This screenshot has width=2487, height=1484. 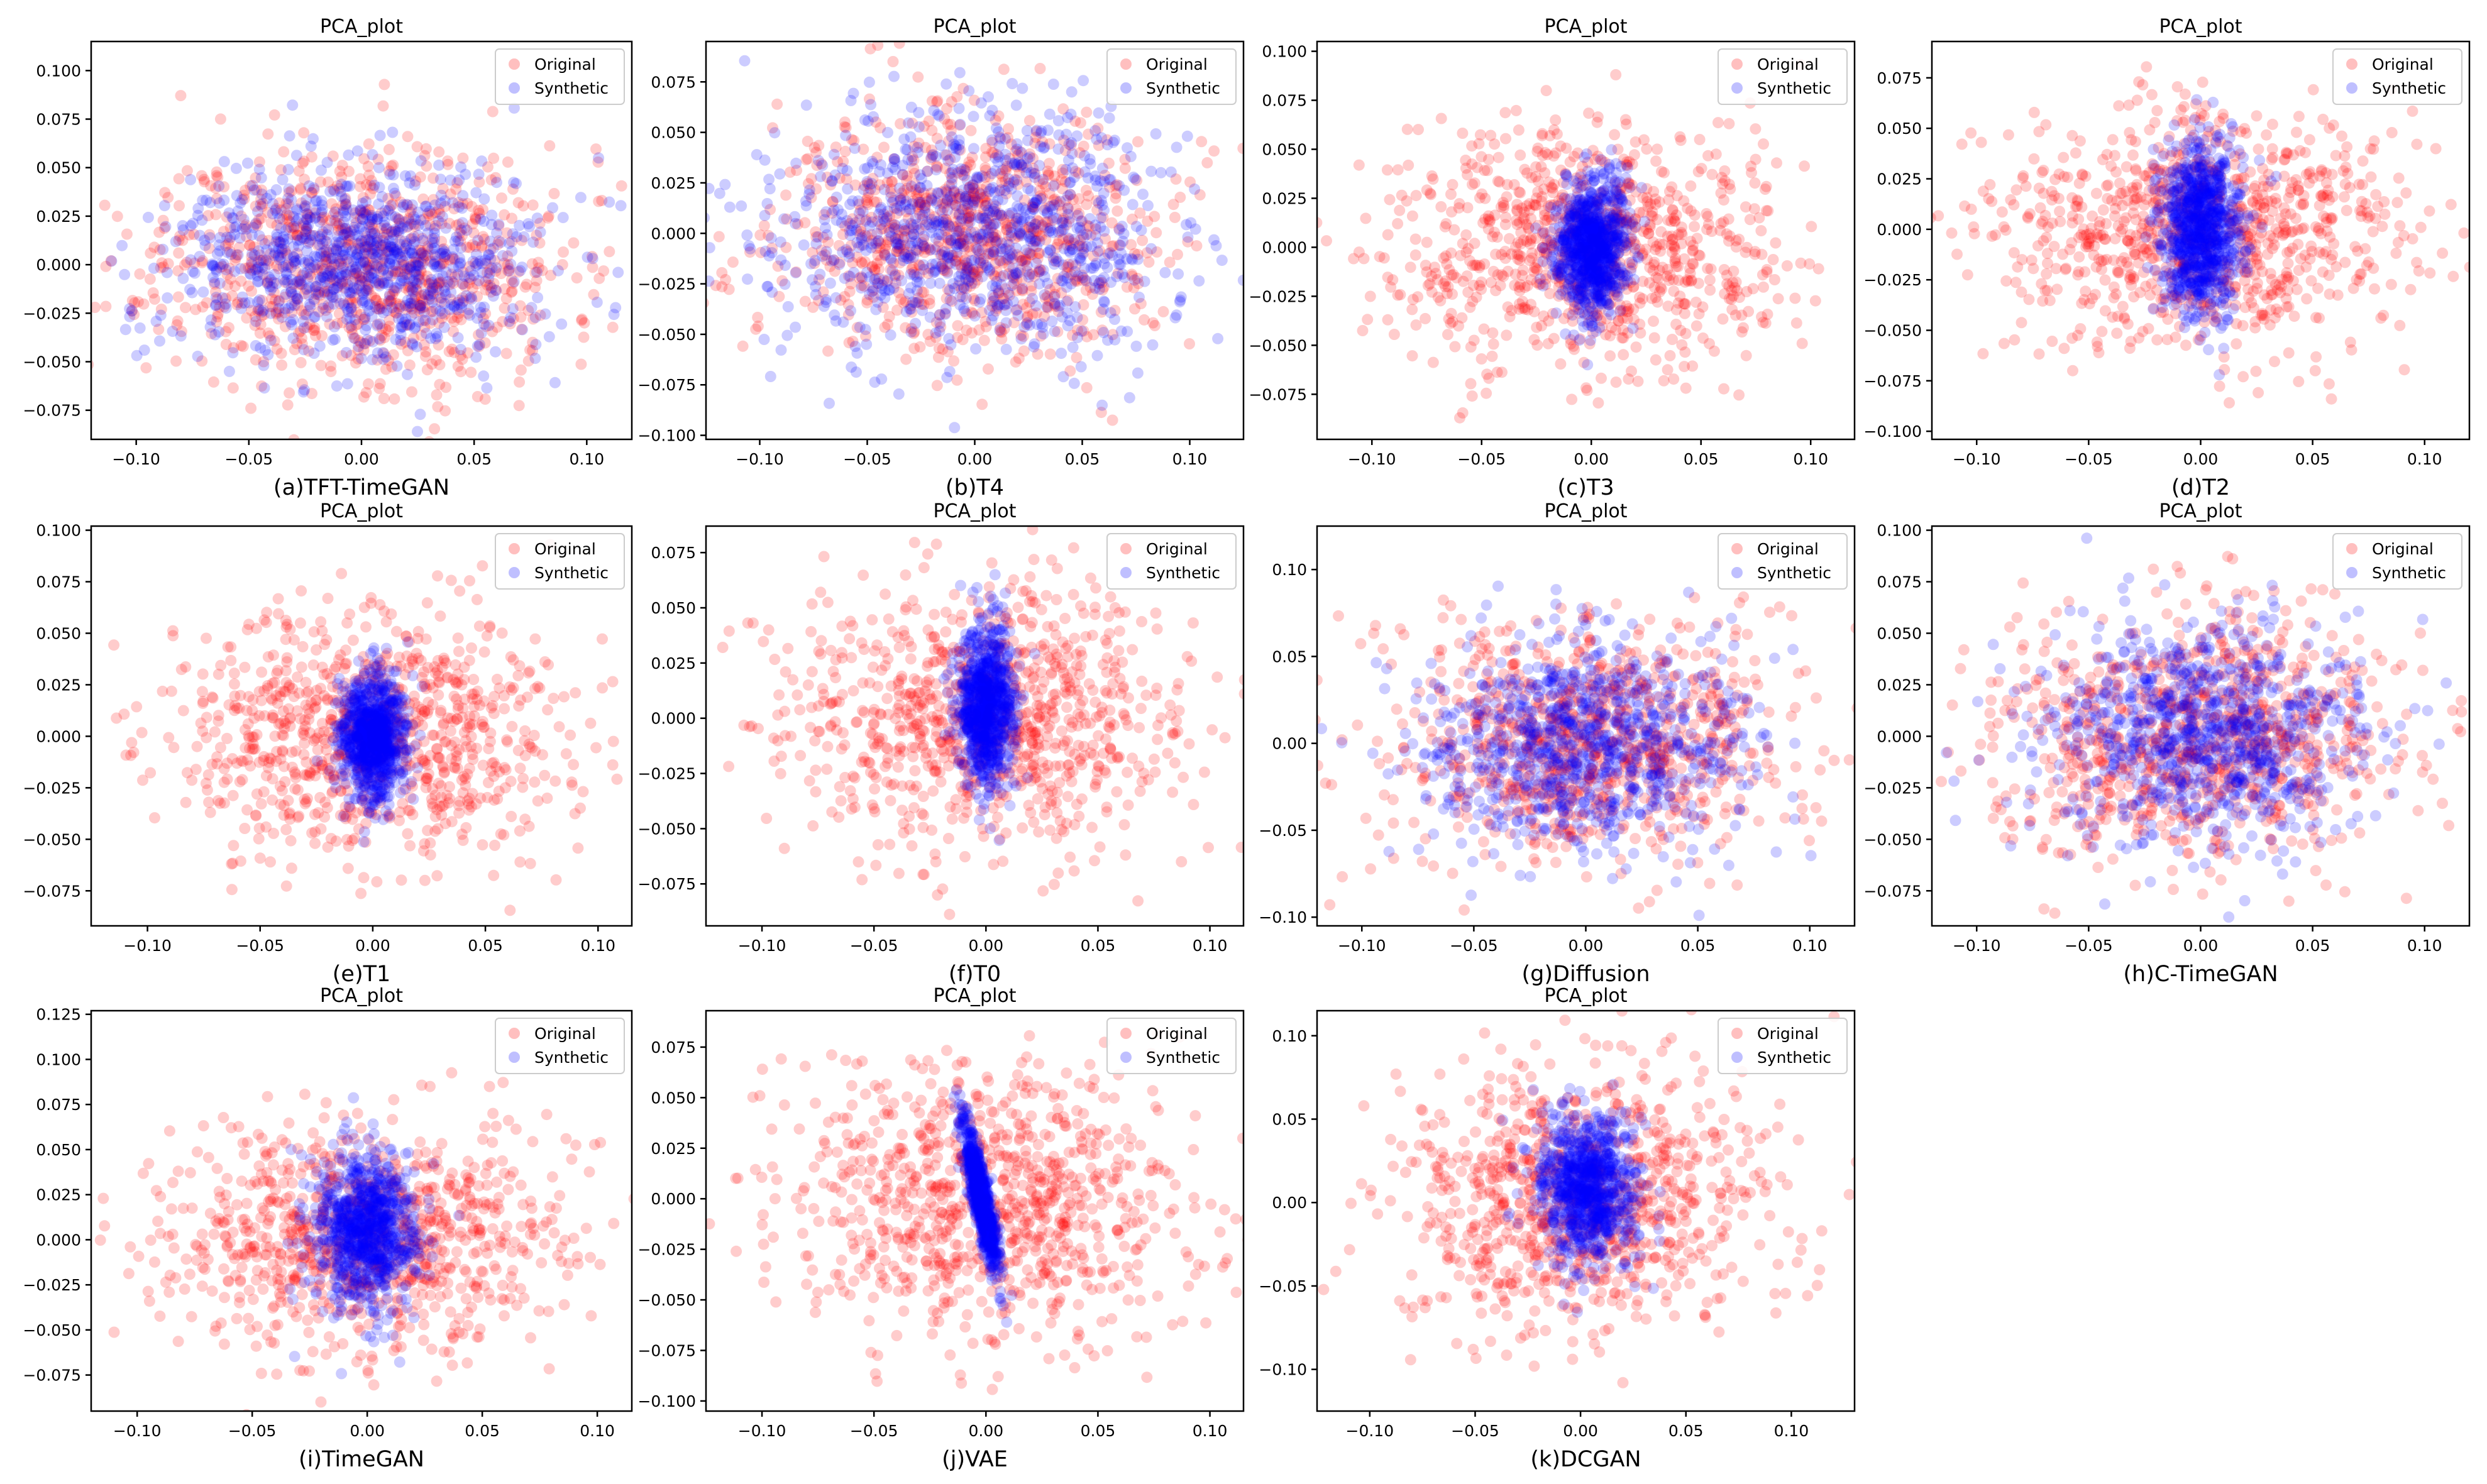 I want to click on x-tick-label: −0.05, so click(x=249, y=459).